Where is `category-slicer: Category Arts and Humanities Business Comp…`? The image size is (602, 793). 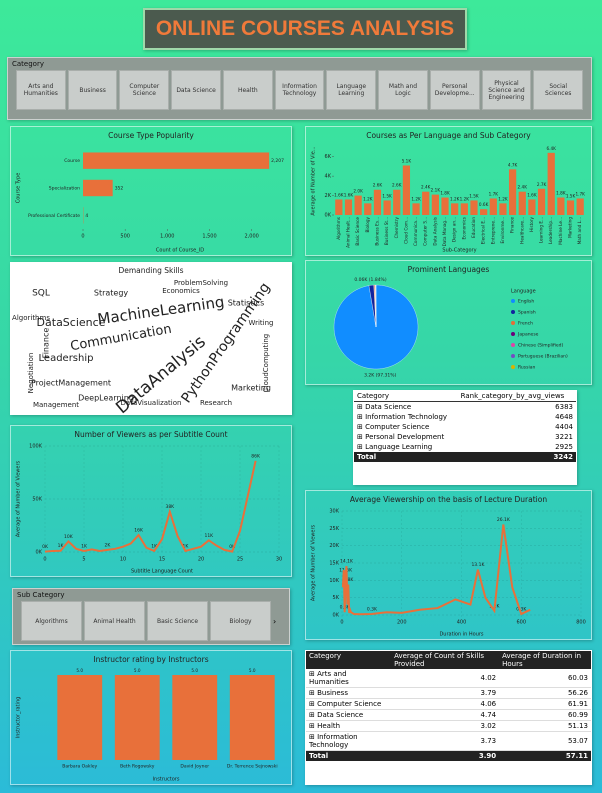
category-slicer: Category Arts and Humanities Business Comp… is located at coordinates (299, 88).